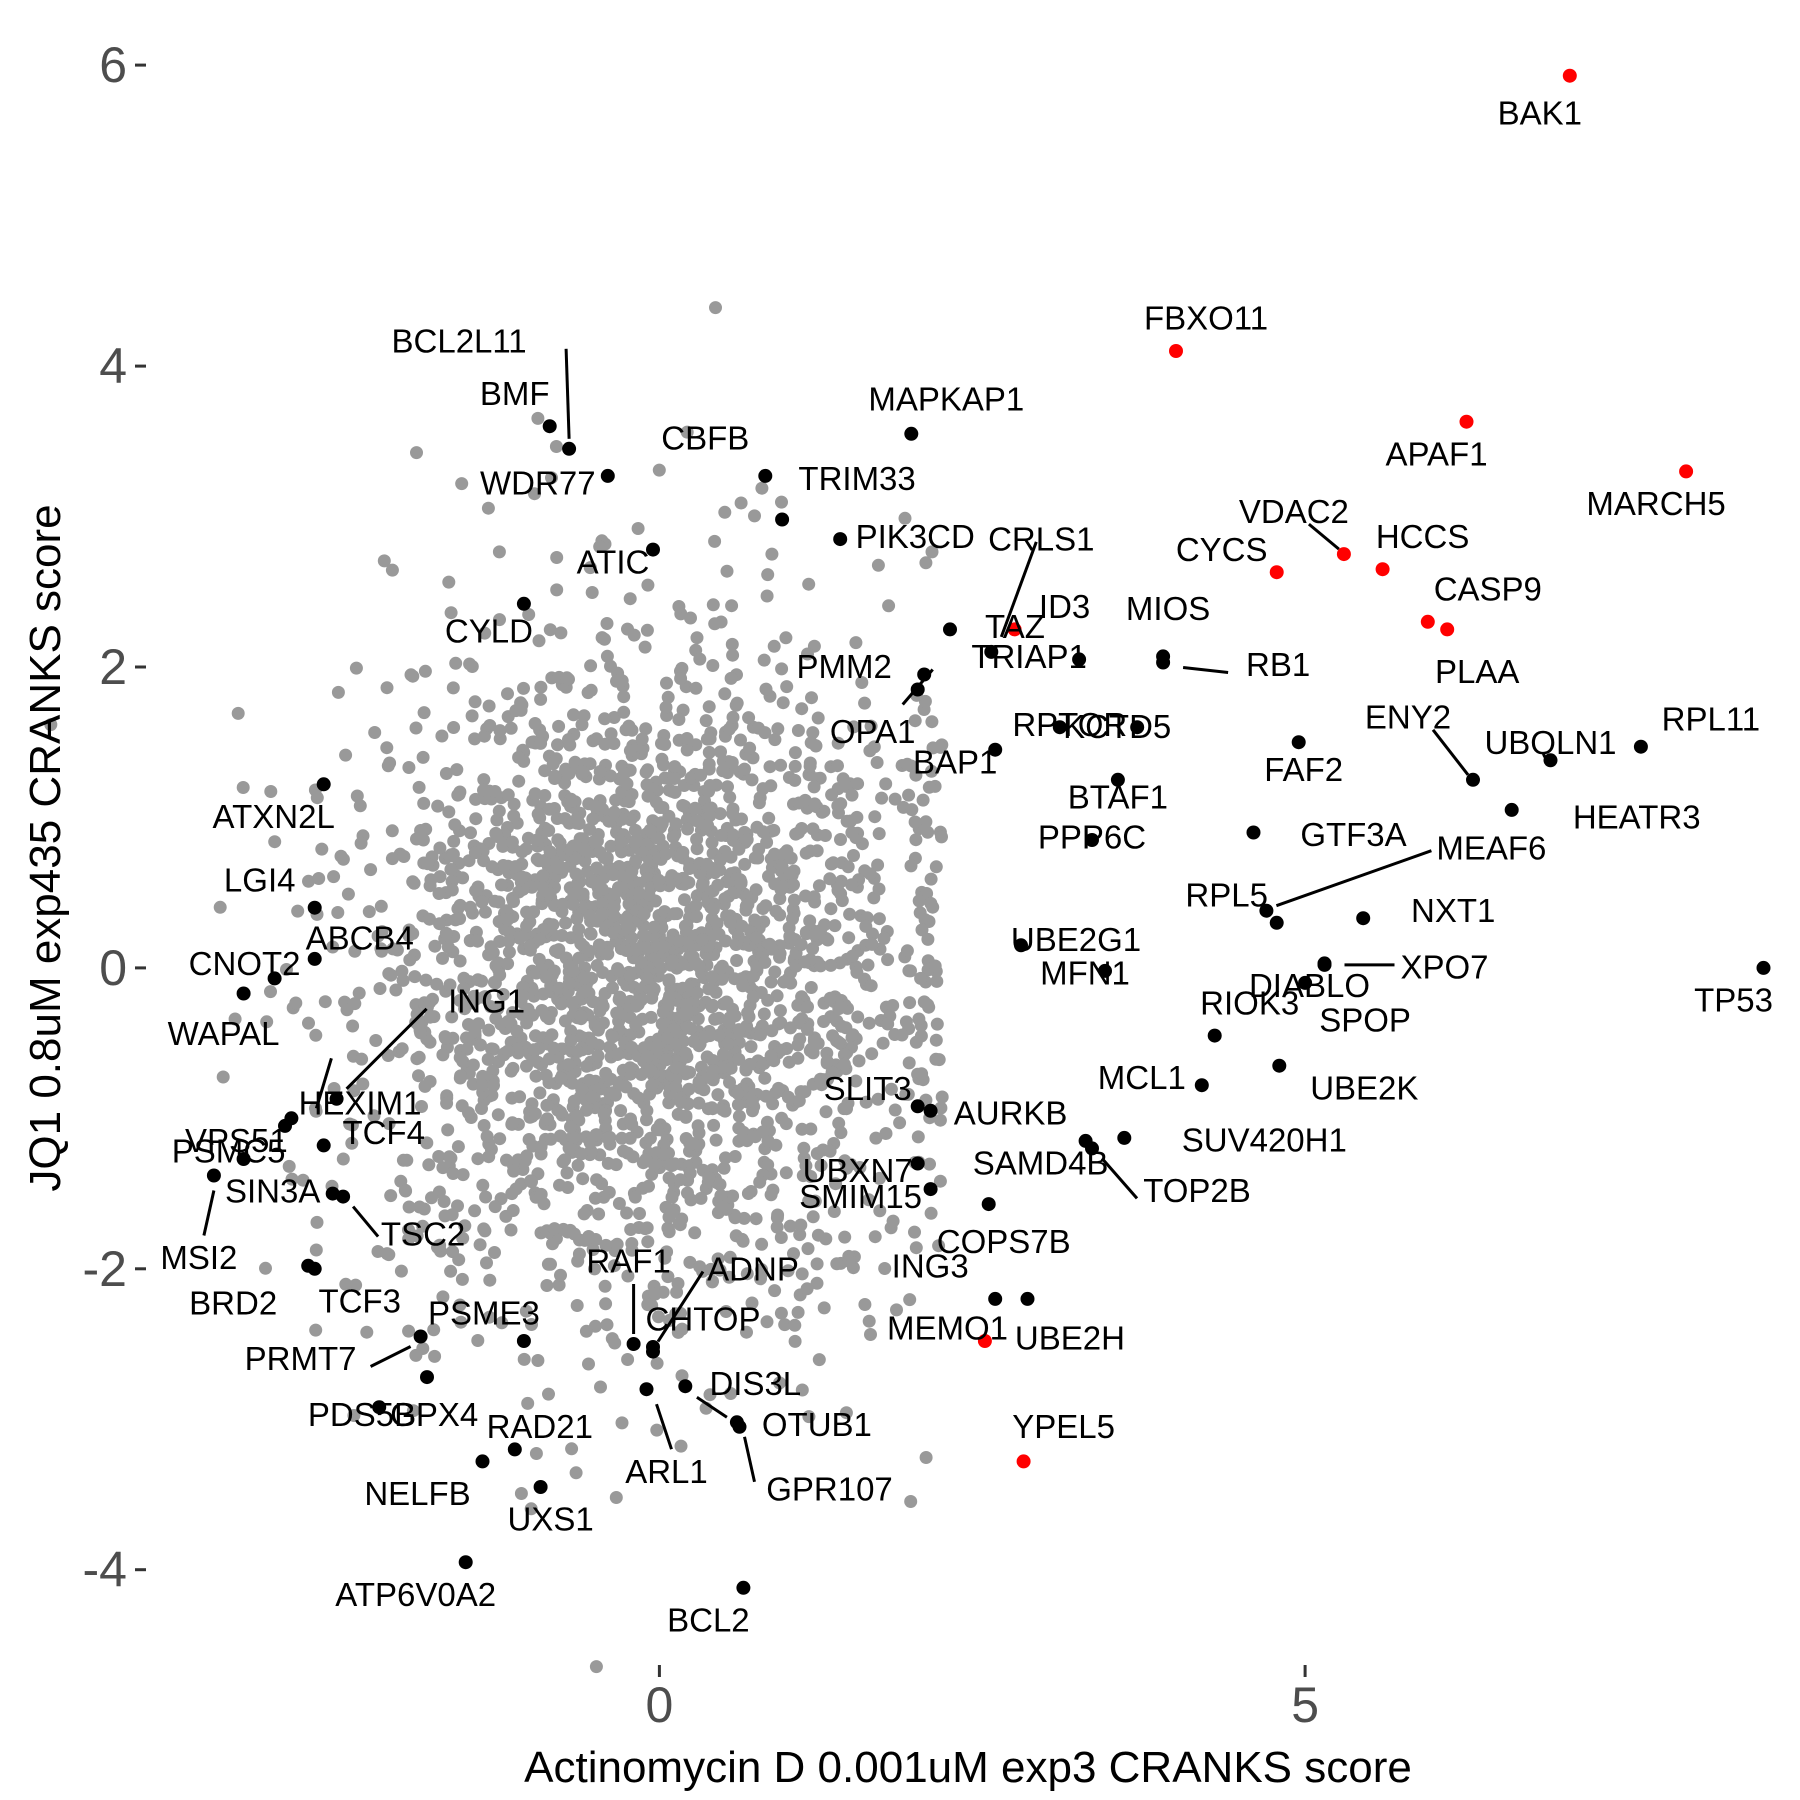  Describe the element at coordinates (1511, 809) in the screenshot. I see `point-heatr3` at that location.